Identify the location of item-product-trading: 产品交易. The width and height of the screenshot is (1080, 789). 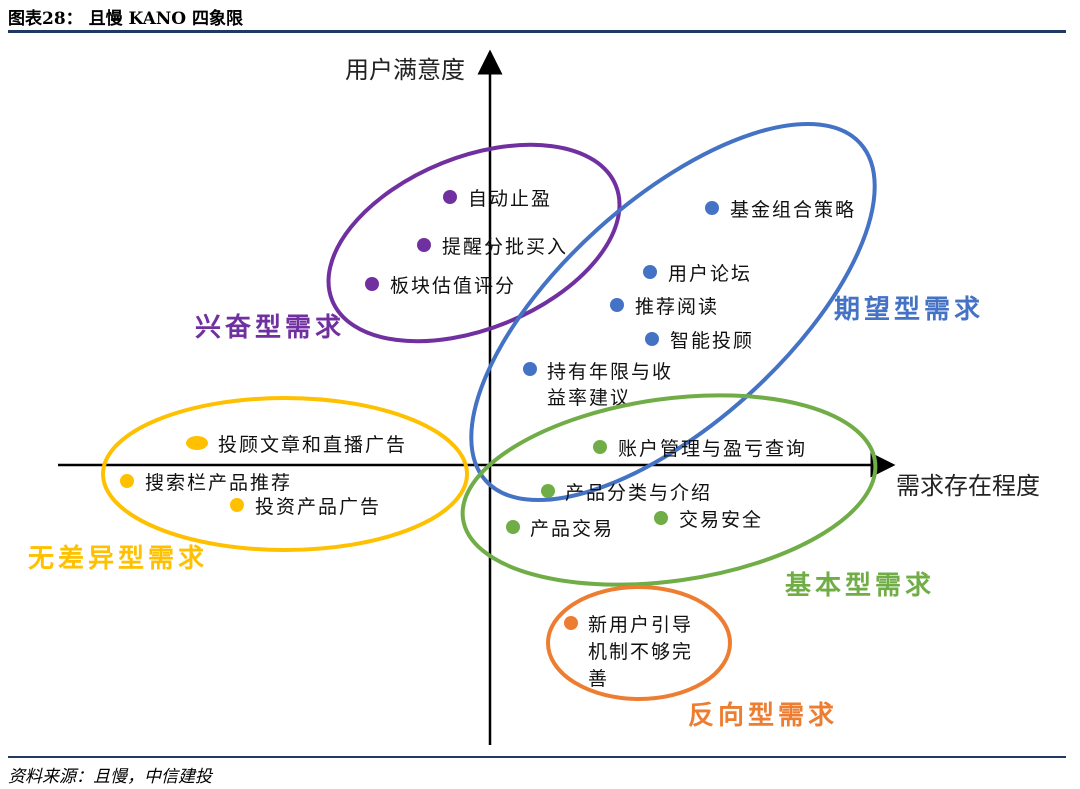
(572, 529).